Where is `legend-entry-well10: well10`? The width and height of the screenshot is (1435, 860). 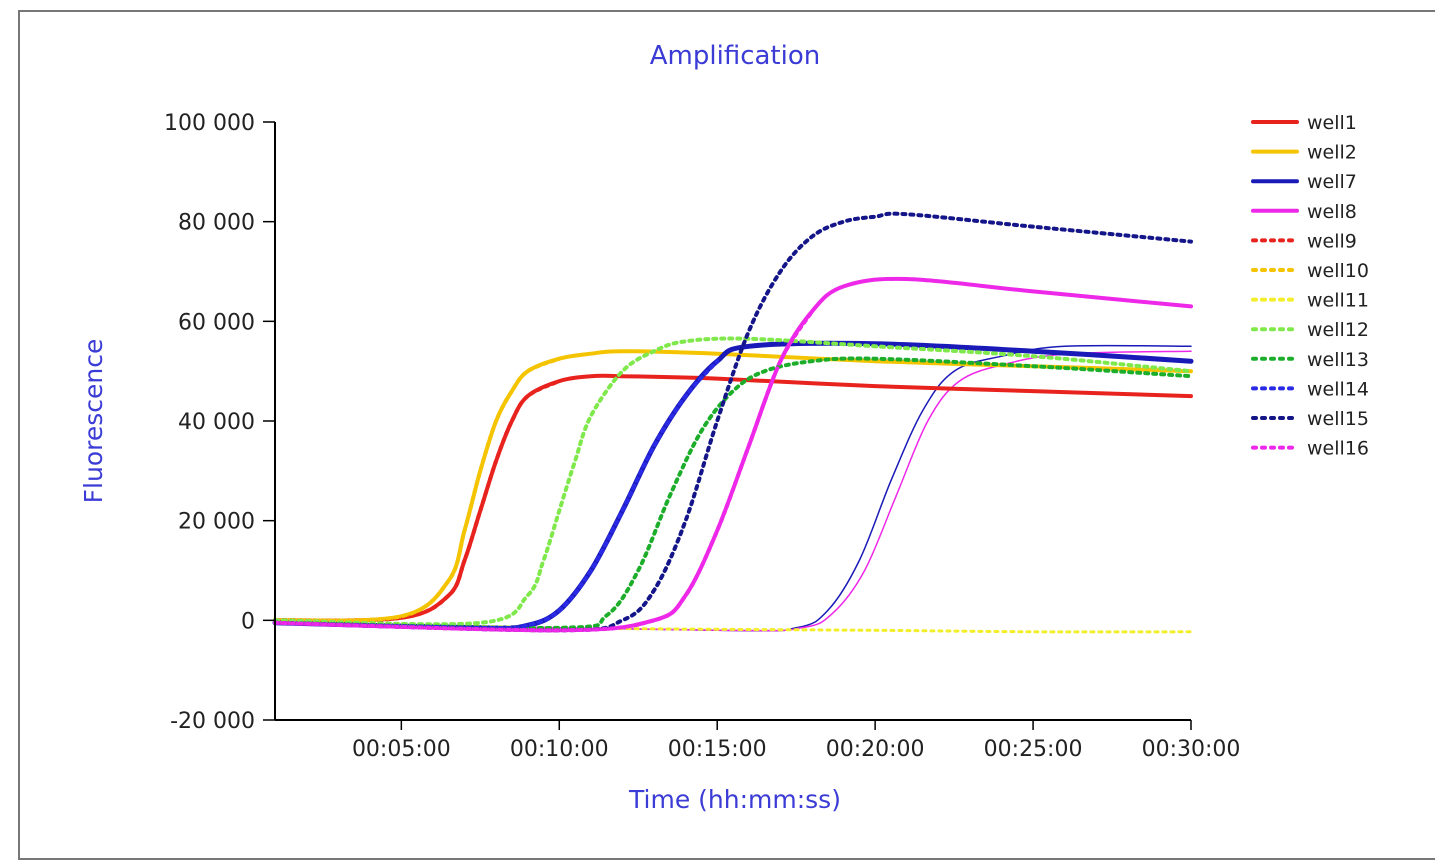
legend-entry-well10: well10 is located at coordinates (1338, 271).